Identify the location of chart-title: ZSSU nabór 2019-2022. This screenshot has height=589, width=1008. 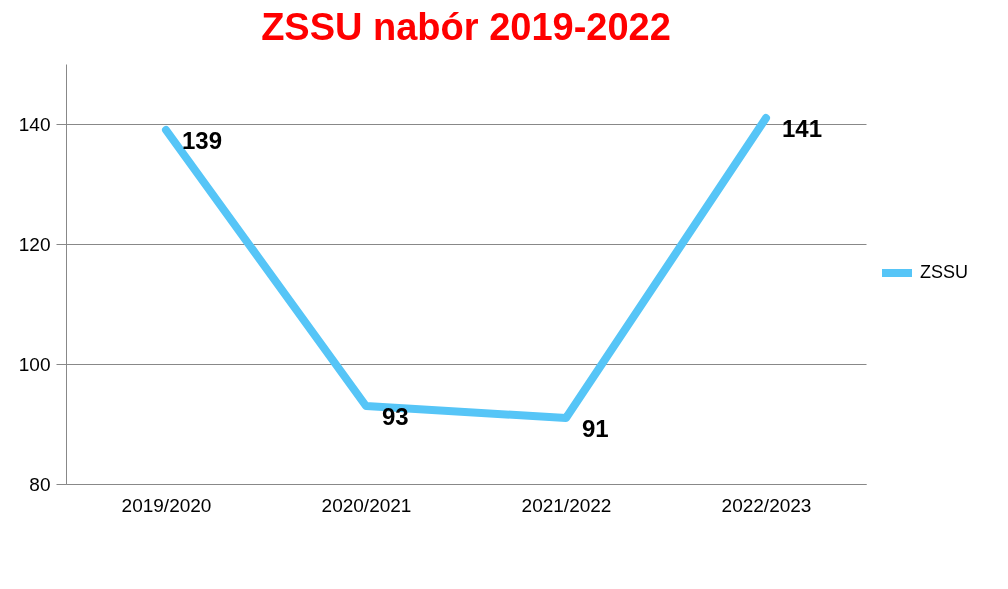
(466, 27).